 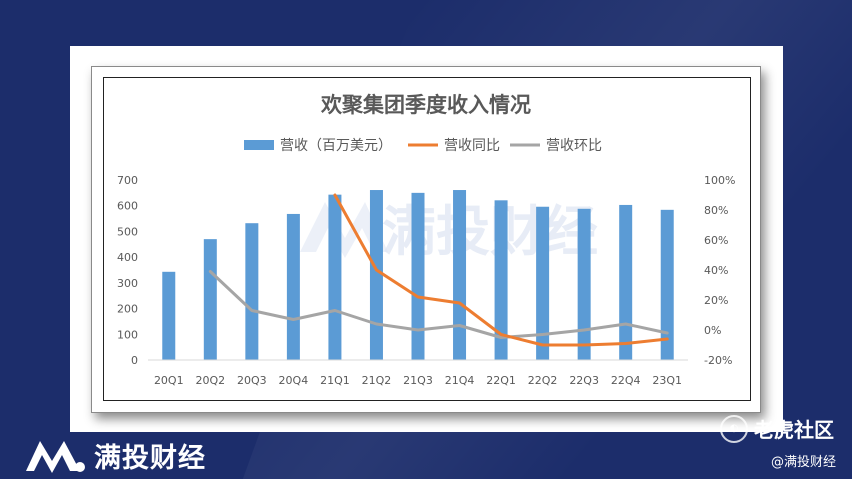 I want to click on bar-21Q3, so click(x=418, y=276).